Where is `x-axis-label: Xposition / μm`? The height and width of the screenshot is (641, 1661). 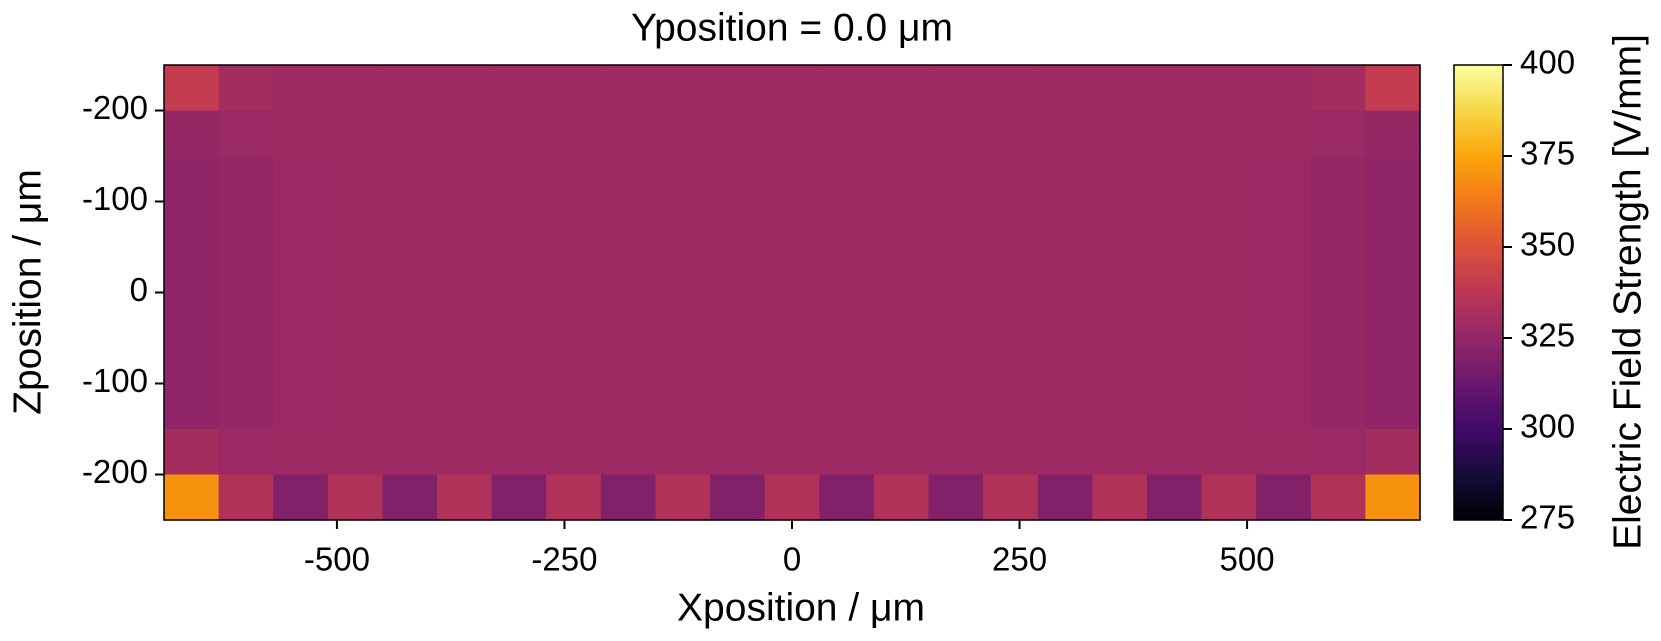 x-axis-label: Xposition / μm is located at coordinates (801, 607).